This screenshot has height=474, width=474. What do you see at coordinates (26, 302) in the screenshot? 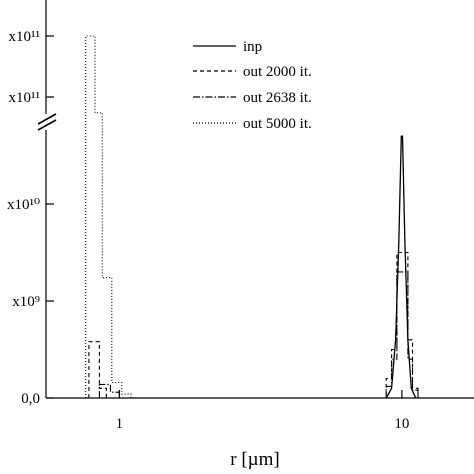
I see `y-tick-label: x10⁹` at bounding box center [26, 302].